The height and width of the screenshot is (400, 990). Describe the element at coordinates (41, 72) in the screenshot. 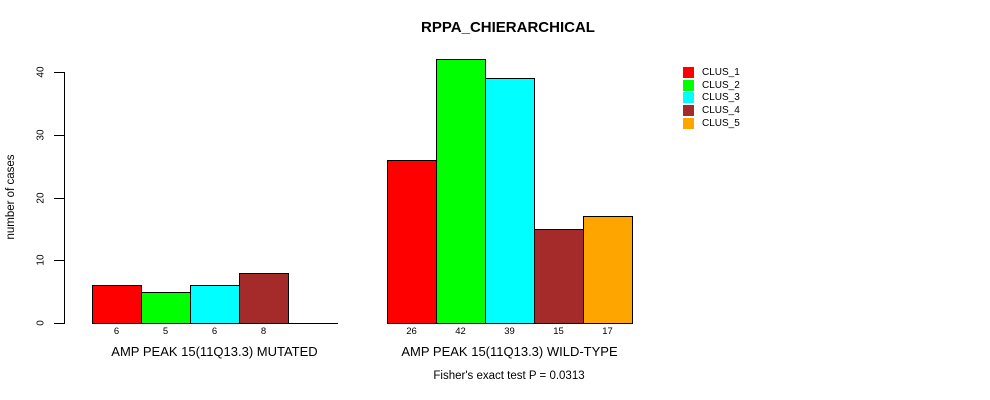

I see `y-tick-label: 40` at that location.